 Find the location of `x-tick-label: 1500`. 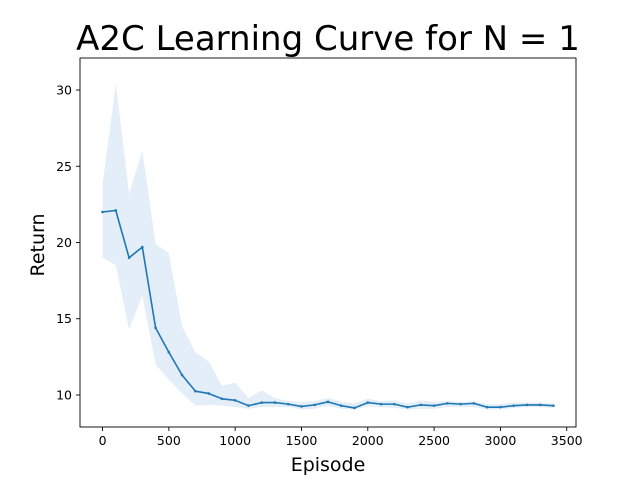

x-tick-label: 1500 is located at coordinates (302, 440).